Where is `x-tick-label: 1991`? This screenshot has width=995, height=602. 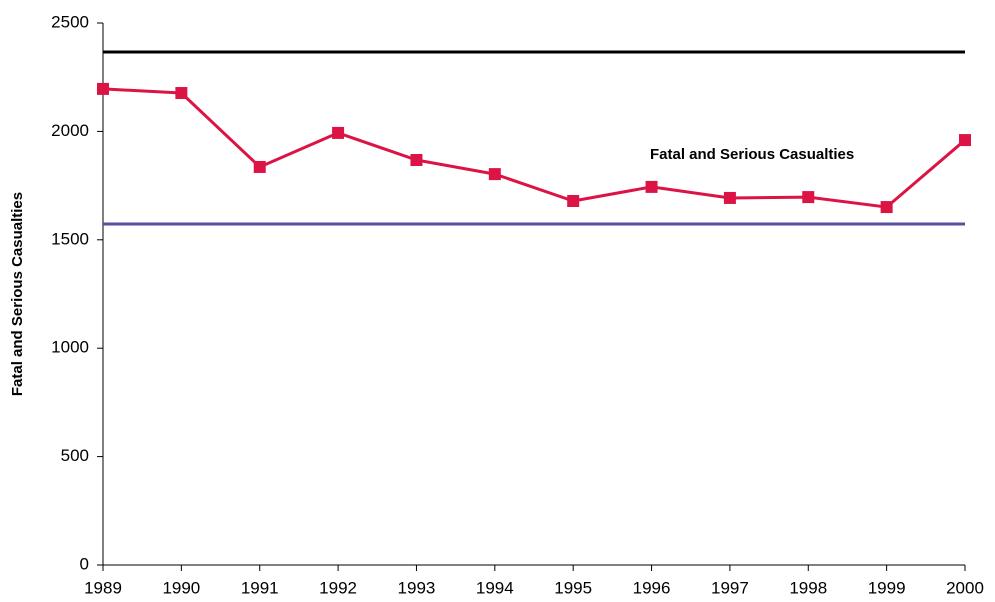 x-tick-label: 1991 is located at coordinates (260, 587).